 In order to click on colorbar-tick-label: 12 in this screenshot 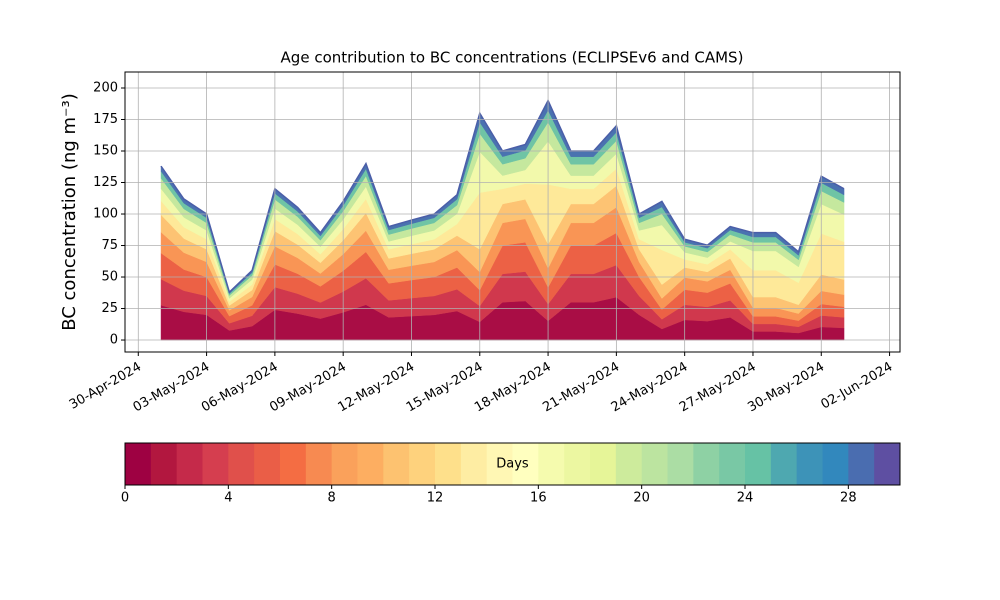, I will do `click(435, 498)`.